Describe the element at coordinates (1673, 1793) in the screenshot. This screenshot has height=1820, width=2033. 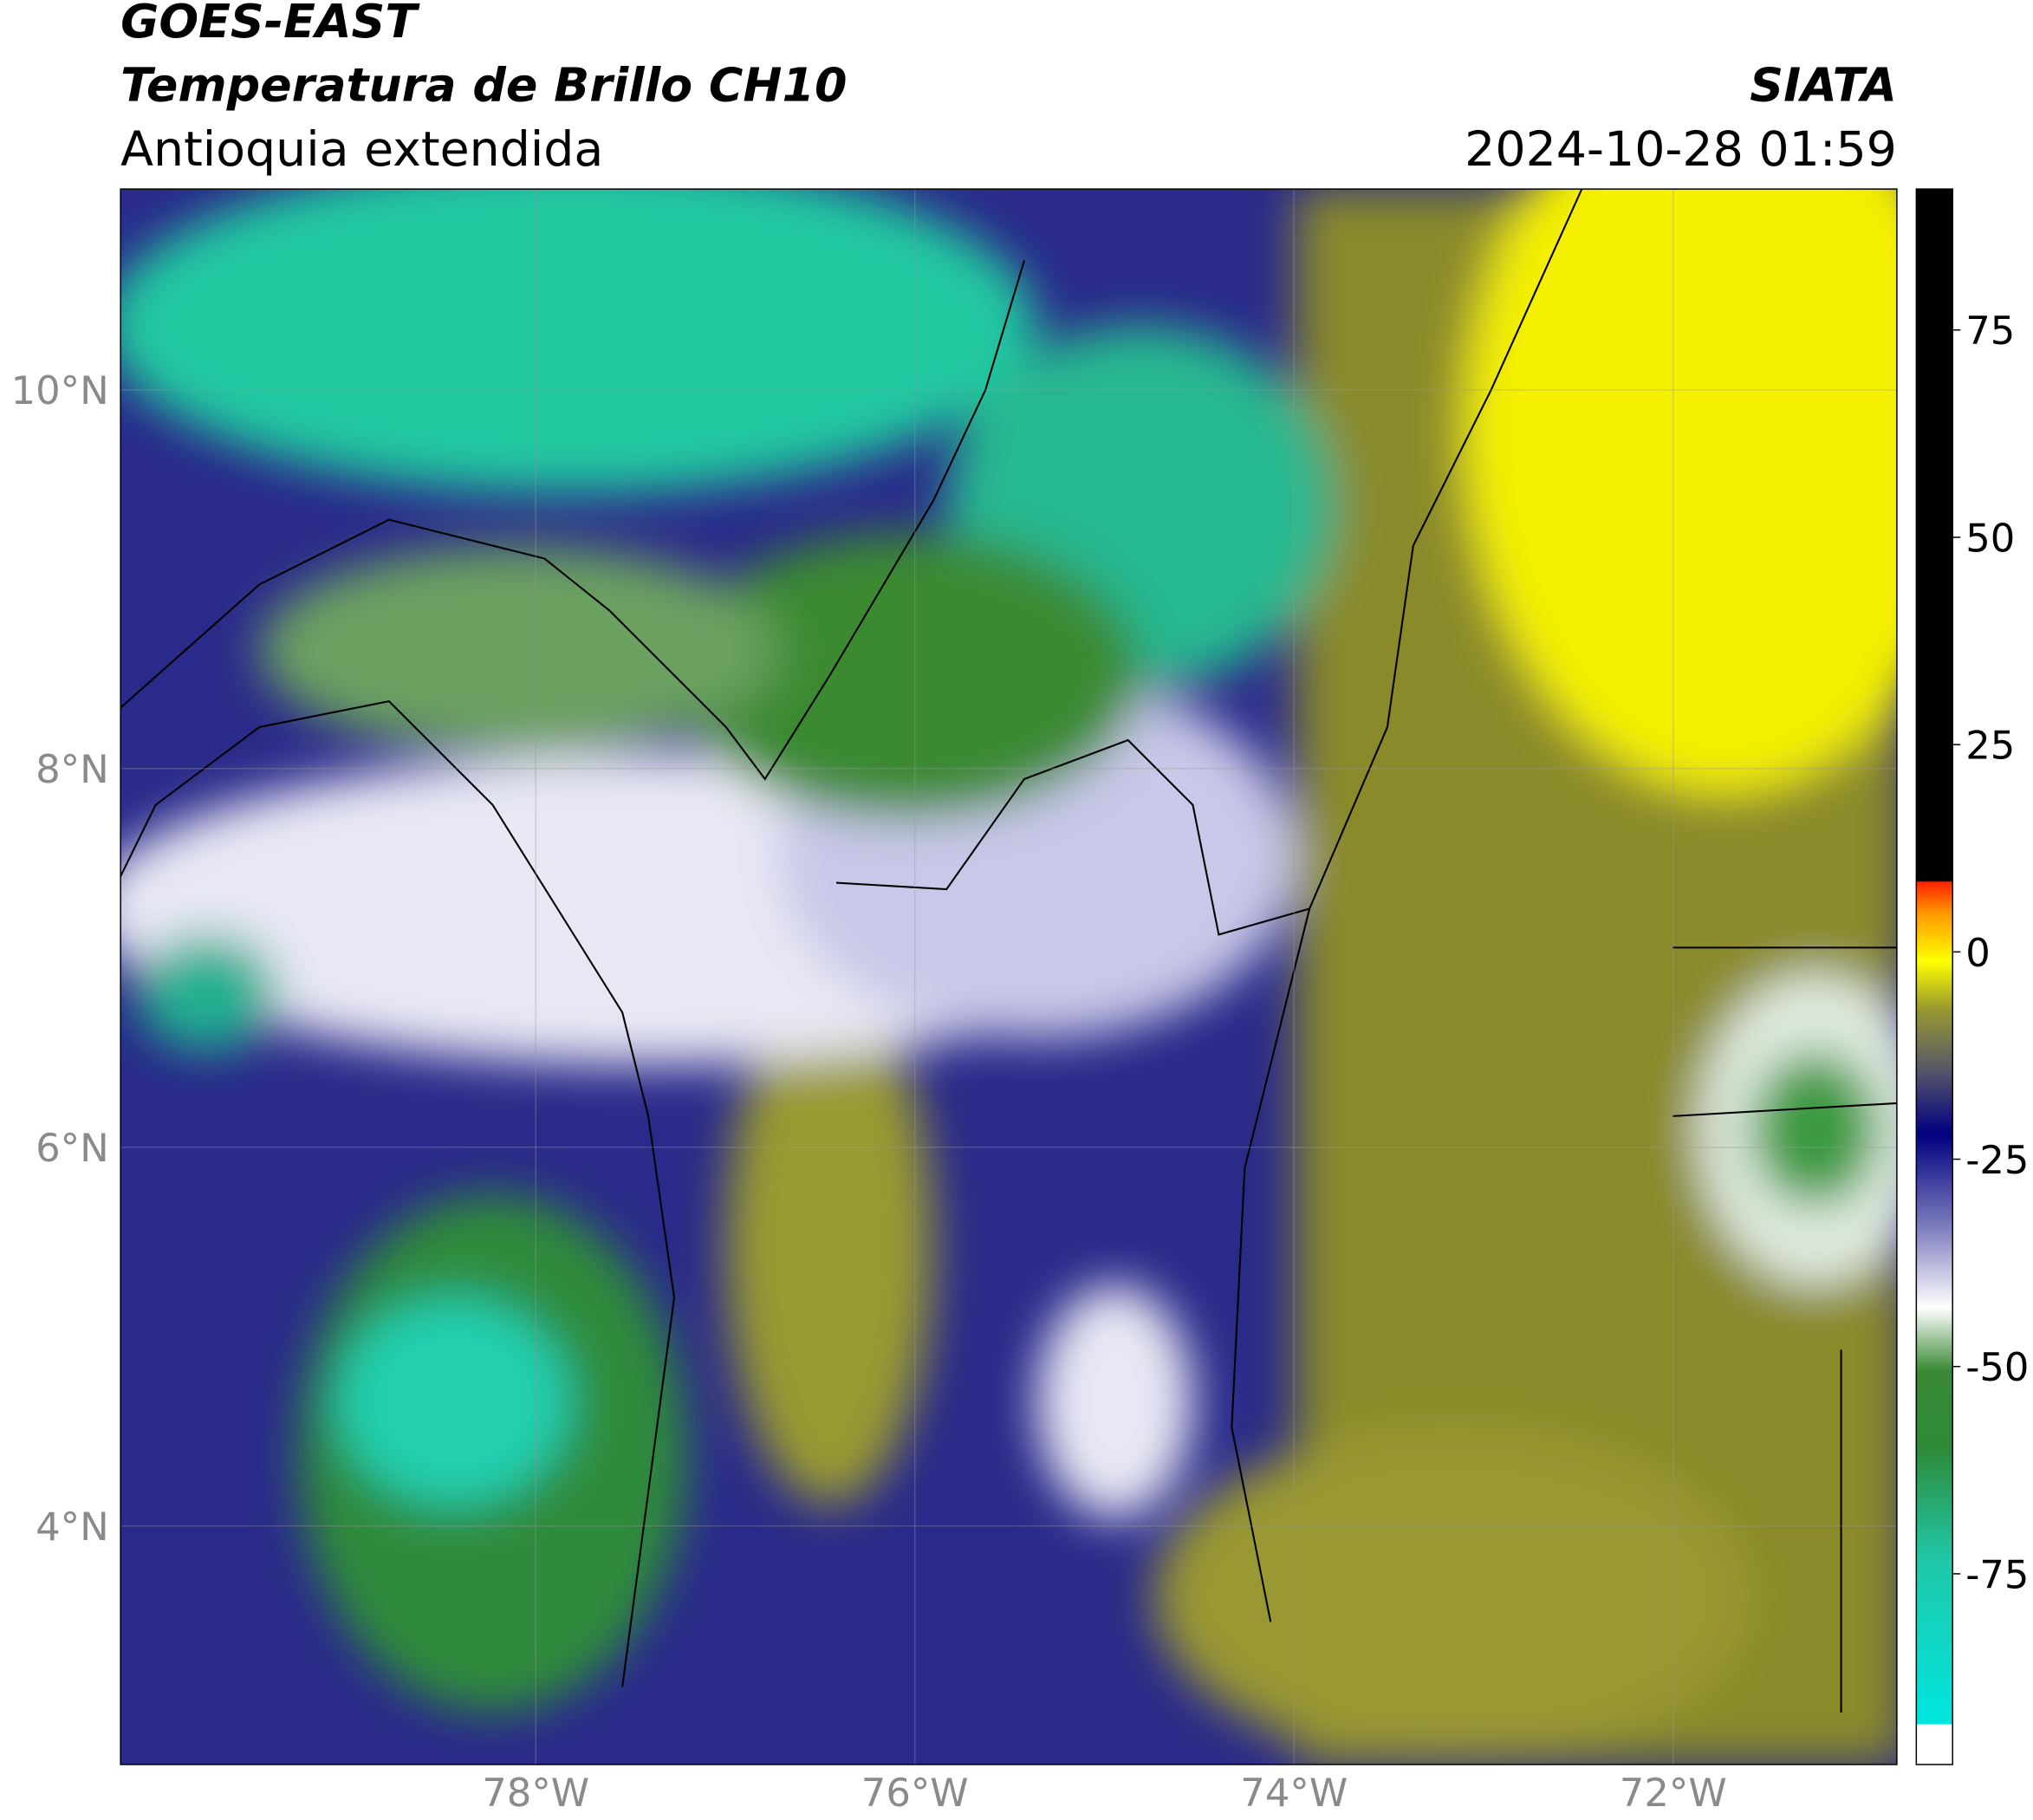
I see `x-tick-label: 72°W` at that location.